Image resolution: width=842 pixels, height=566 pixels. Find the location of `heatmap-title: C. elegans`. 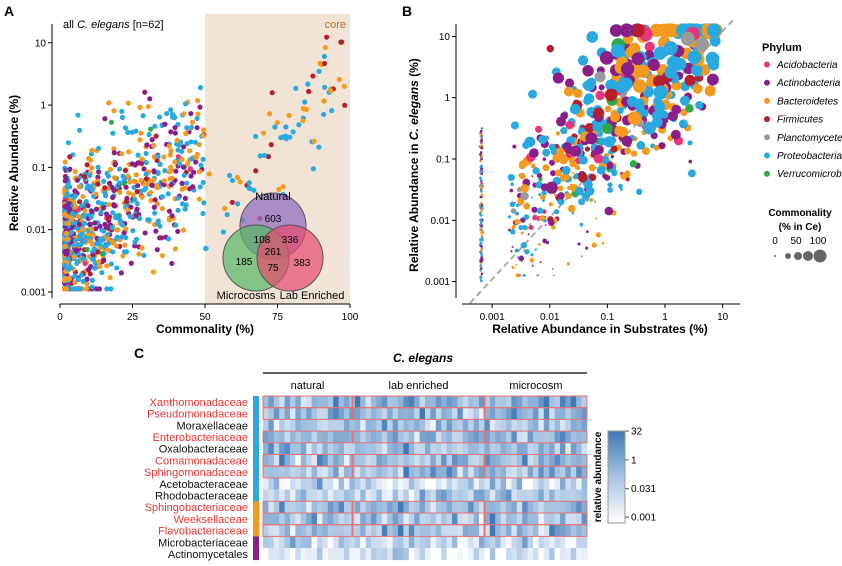

heatmap-title: C. elegans is located at coordinates (423, 358).